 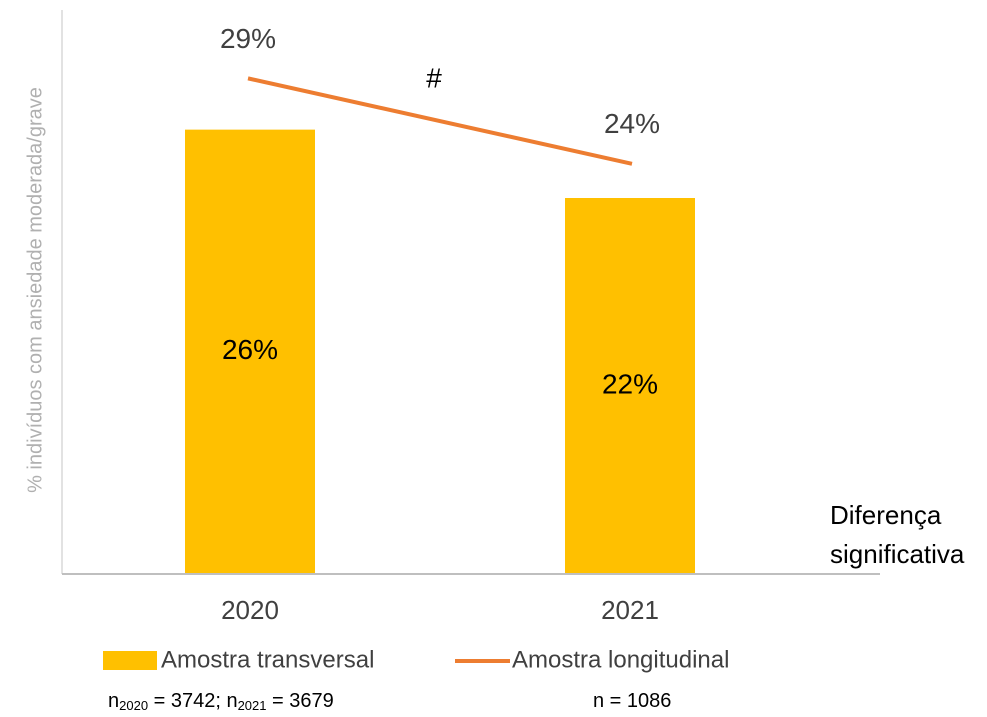 What do you see at coordinates (897, 554) in the screenshot?
I see `annotation: significativa` at bounding box center [897, 554].